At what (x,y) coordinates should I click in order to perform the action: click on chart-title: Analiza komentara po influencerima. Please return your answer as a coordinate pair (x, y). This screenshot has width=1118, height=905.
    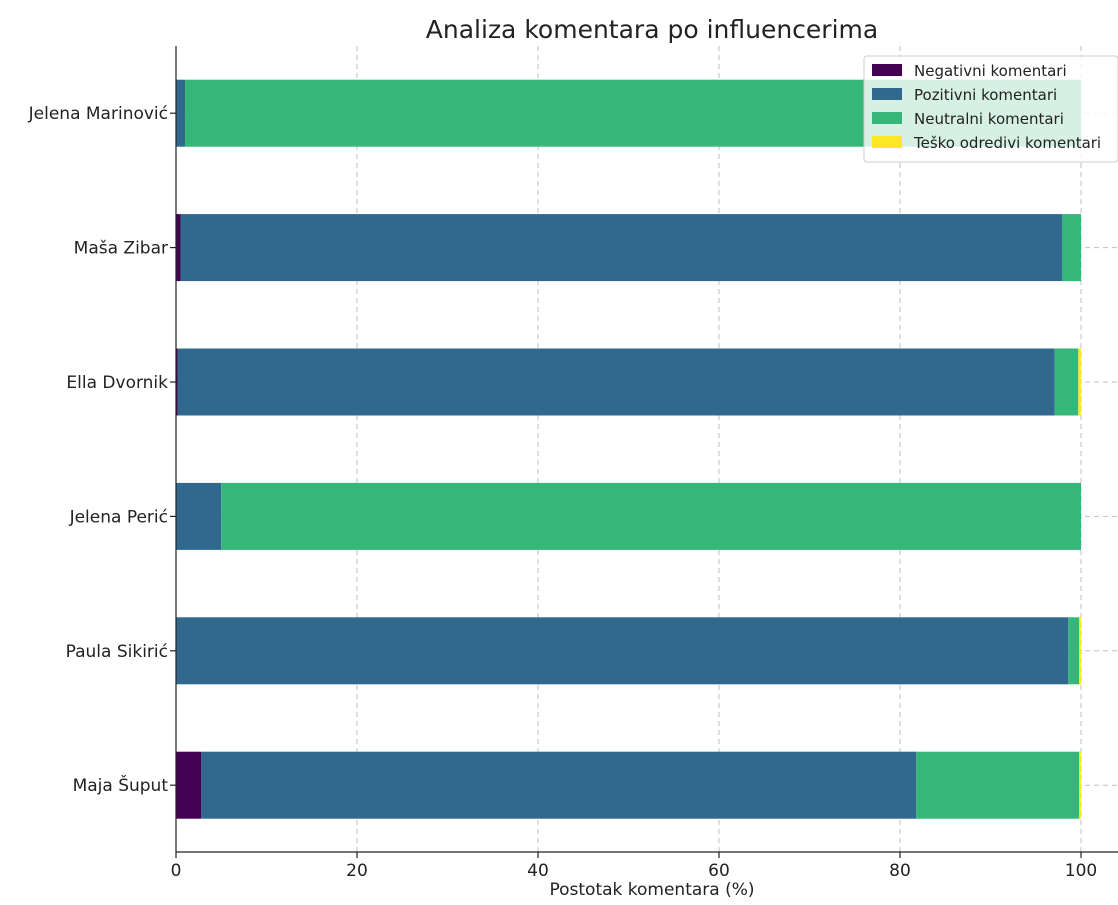
    Looking at the image, I should click on (652, 29).